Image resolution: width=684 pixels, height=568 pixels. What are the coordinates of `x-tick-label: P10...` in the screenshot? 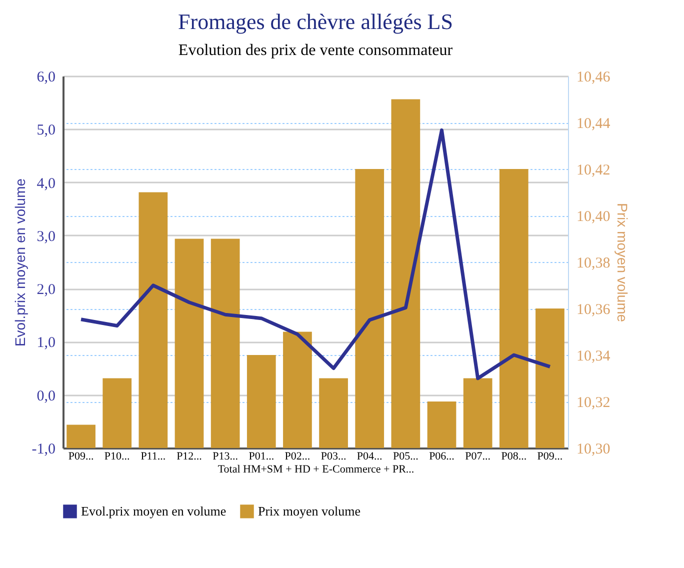 It's located at (117, 456).